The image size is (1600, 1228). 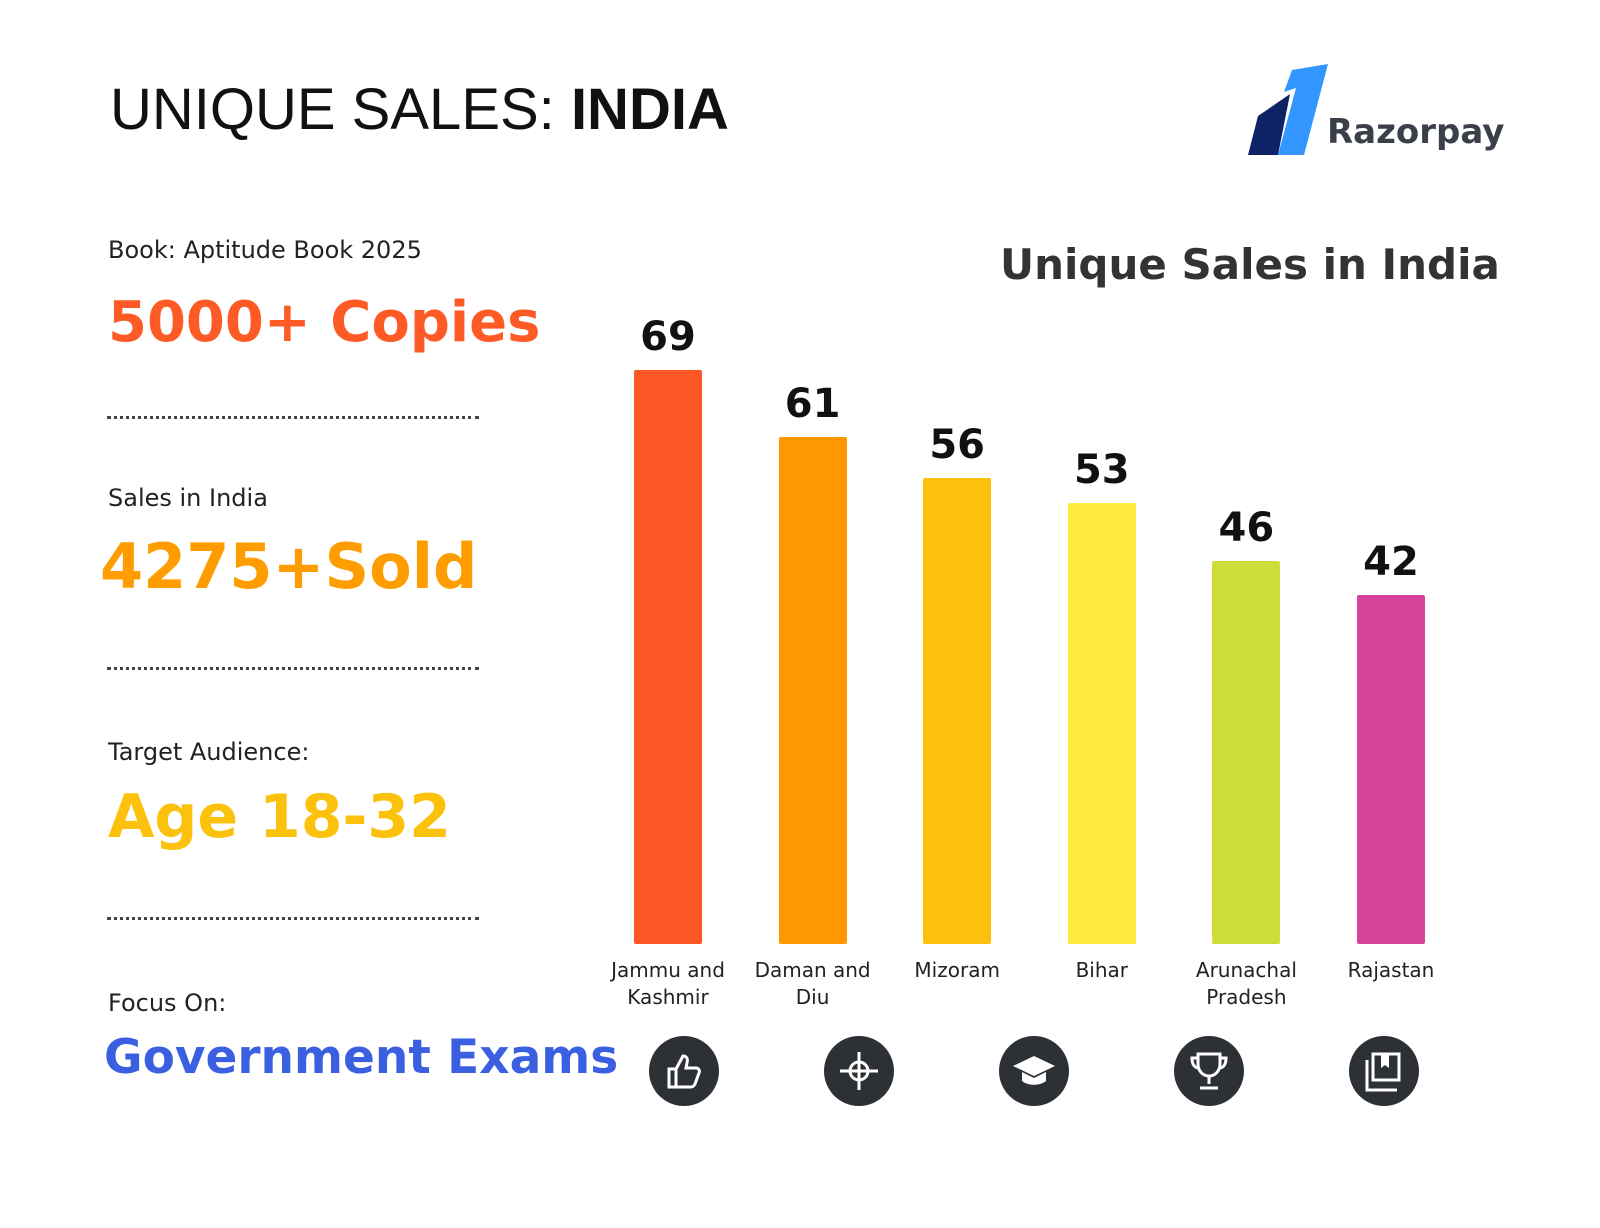 What do you see at coordinates (324, 322) in the screenshot?
I see `stat-value: 5000+ Copies` at bounding box center [324, 322].